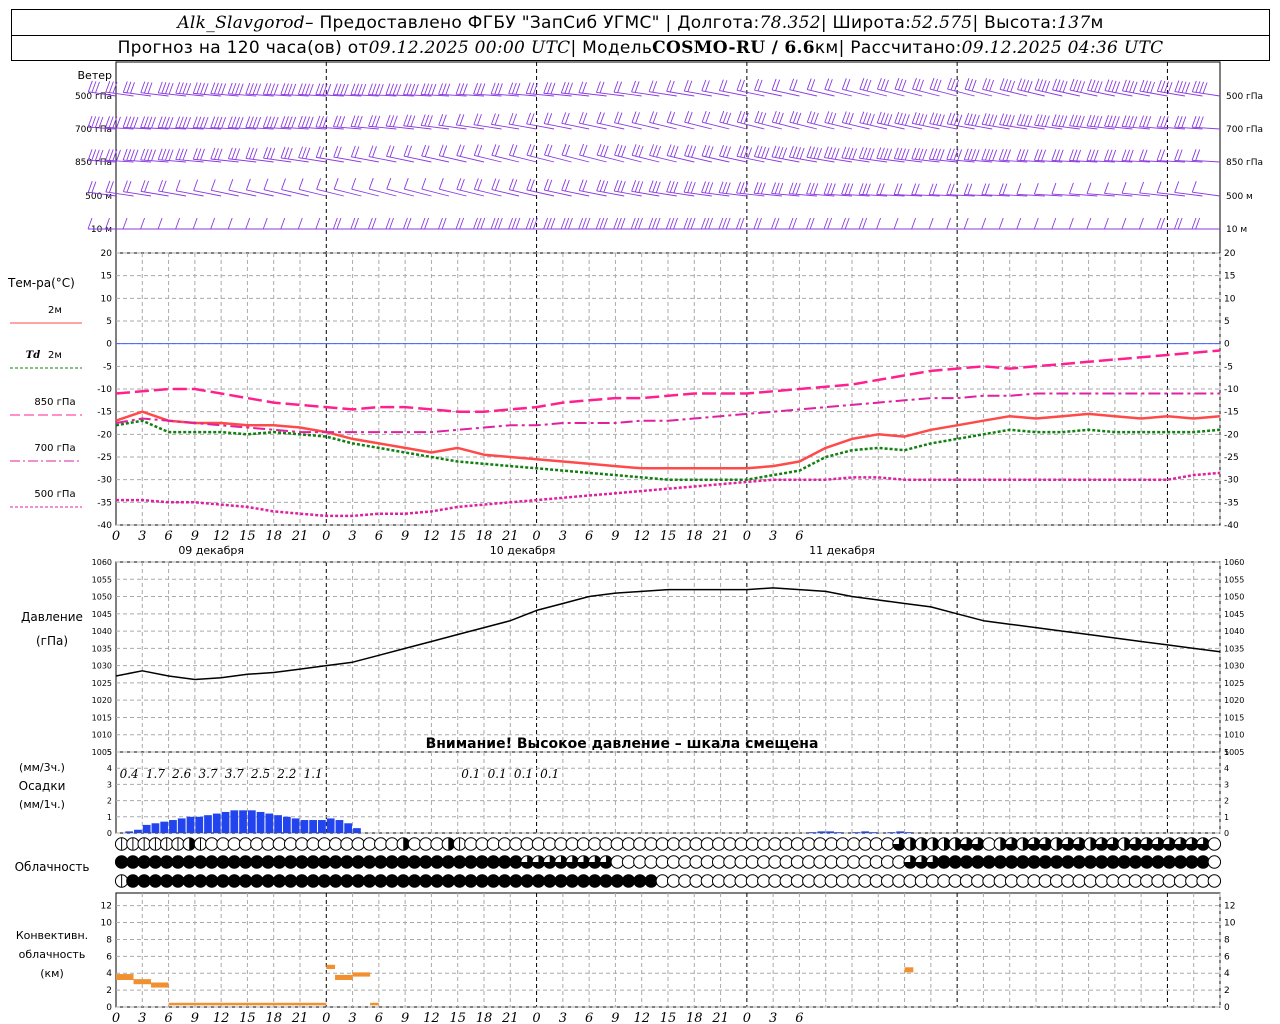 The image size is (1280, 1024). Describe the element at coordinates (160, 985) in the screenshot. I see `conv-bar` at that location.